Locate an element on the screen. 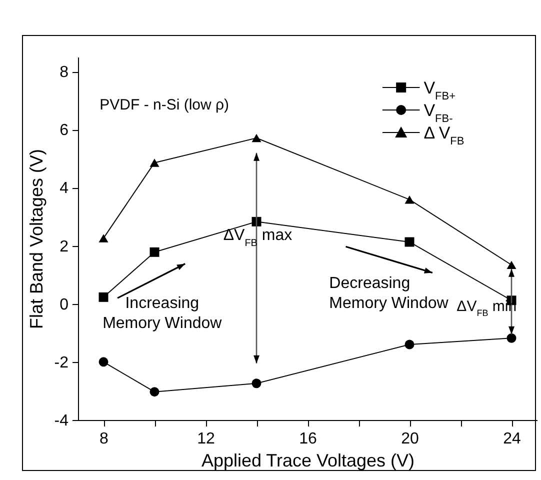 The width and height of the screenshot is (541, 480). y-tick-label: -4 is located at coordinates (61, 421).